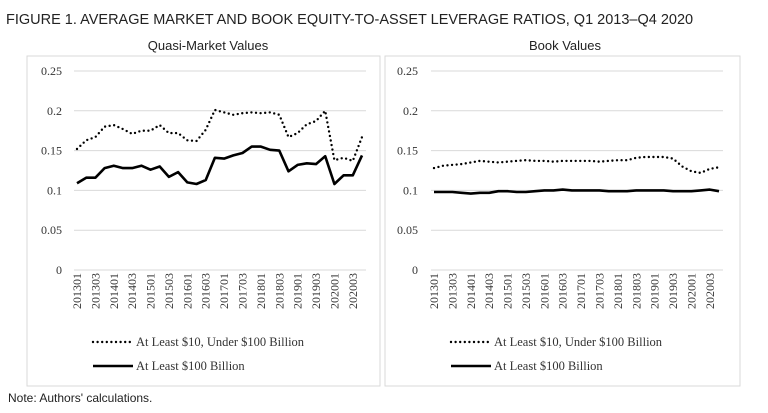 This screenshot has width=768, height=413. What do you see at coordinates (208, 45) in the screenshot?
I see `panel-title: Quasi-Market Values` at bounding box center [208, 45].